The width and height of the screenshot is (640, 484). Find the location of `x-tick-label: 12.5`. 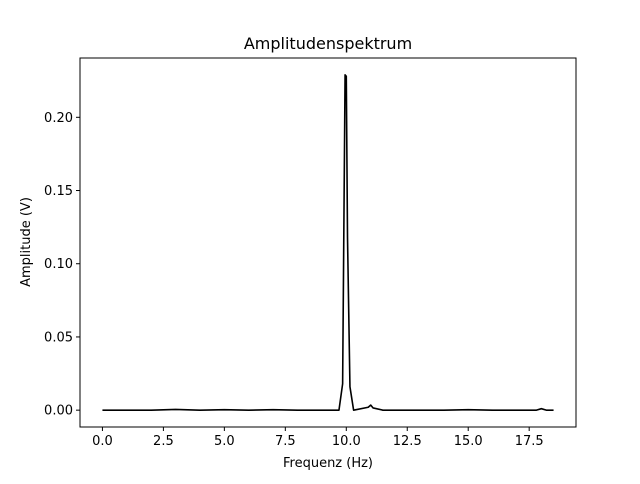

x-tick-label: 12.5 is located at coordinates (407, 441).